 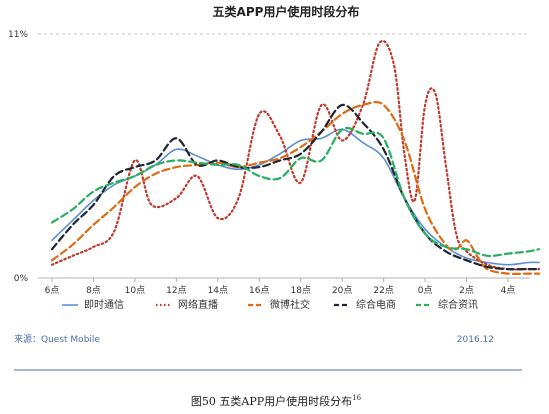 I want to click on source-prefix: 来源：, so click(x=27, y=339).